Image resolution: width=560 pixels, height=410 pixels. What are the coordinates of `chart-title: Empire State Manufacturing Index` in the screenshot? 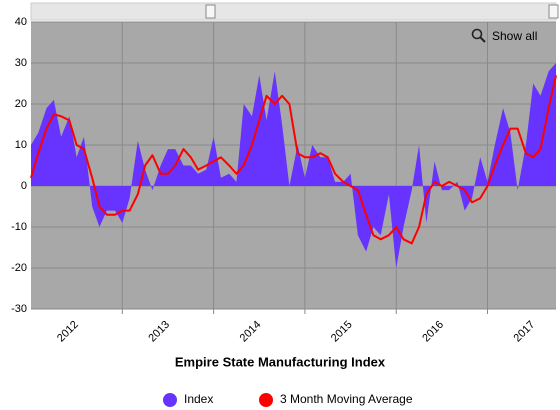 It's located at (280, 361).